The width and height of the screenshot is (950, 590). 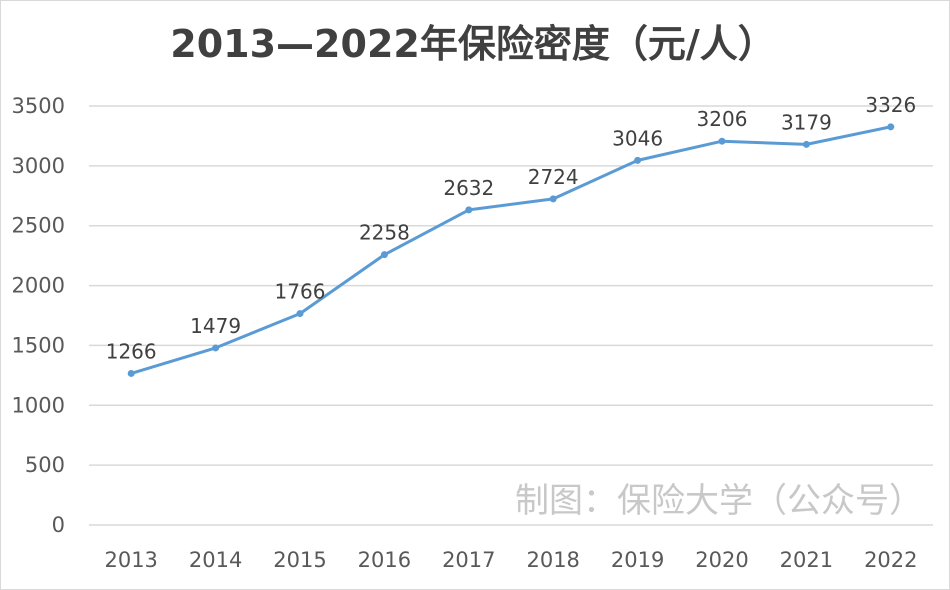 What do you see at coordinates (510, 560) in the screenshot?
I see `x-axis-ticks: 2013 2014 2015 2016 2017 2018 2019 2020 2021 2022` at bounding box center [510, 560].